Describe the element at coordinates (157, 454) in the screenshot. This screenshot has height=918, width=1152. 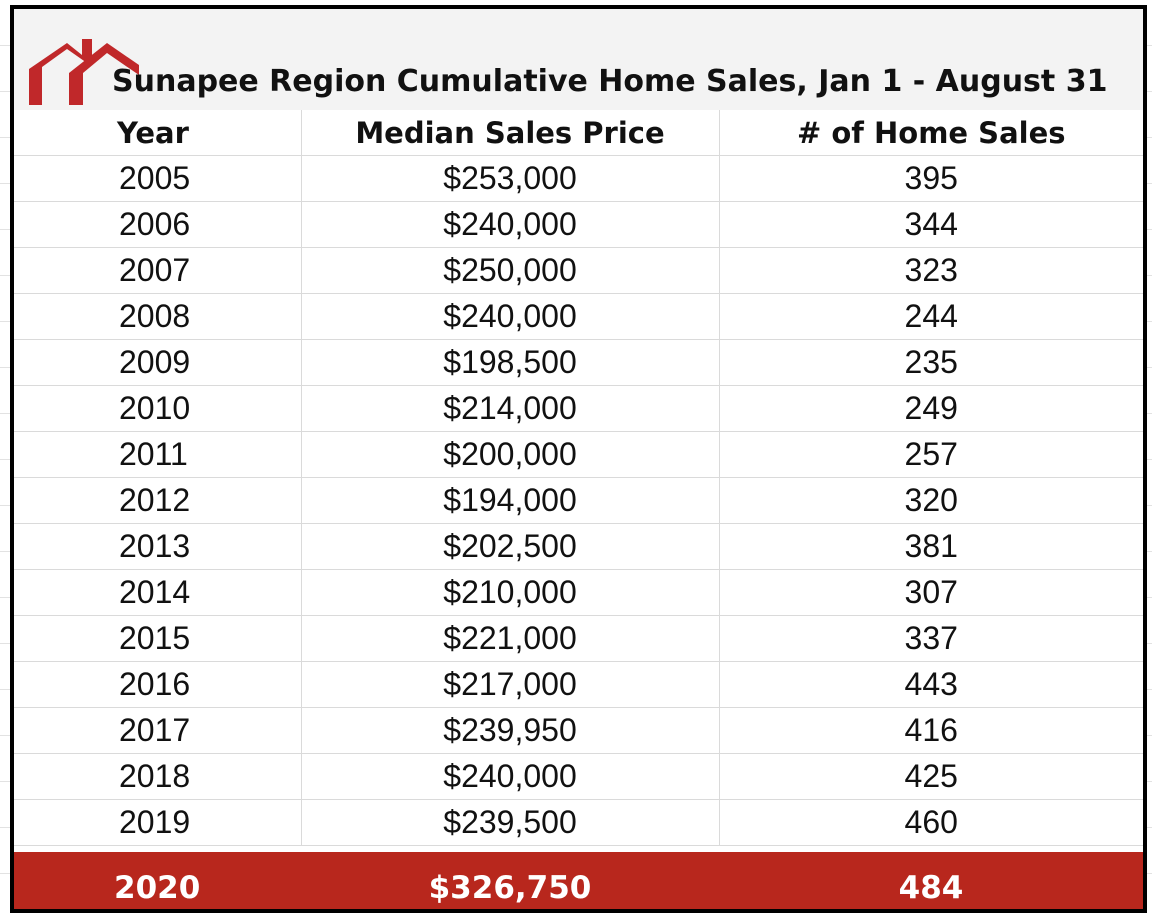
I see `cell-year: 2011` at that location.